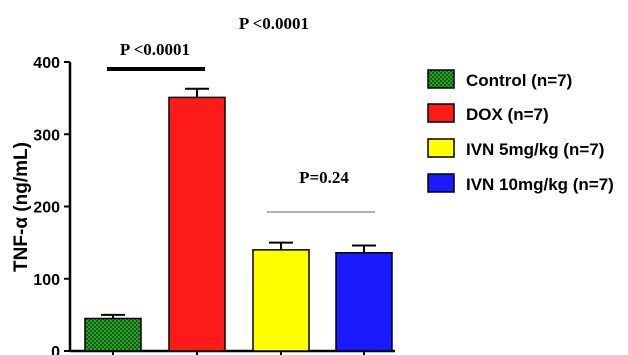 Image resolution: width=628 pixels, height=355 pixels. I want to click on y-tick-label: 0, so click(55, 349).